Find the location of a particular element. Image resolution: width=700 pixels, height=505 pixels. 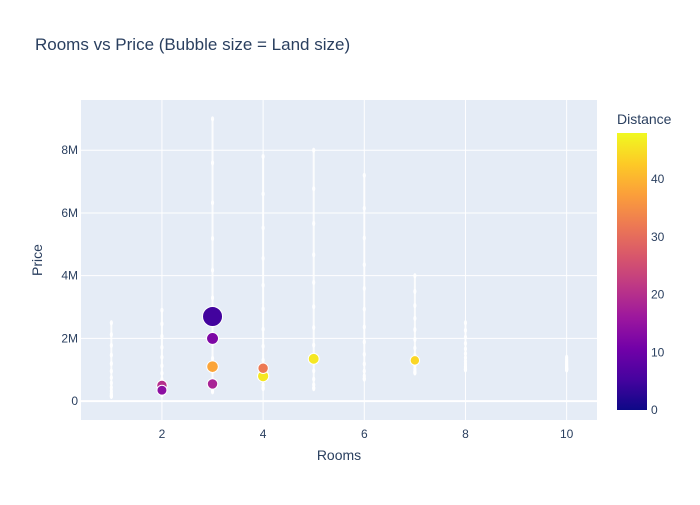

chart-title: Rooms vs Price (Bubble size = Land size) is located at coordinates (192, 44).